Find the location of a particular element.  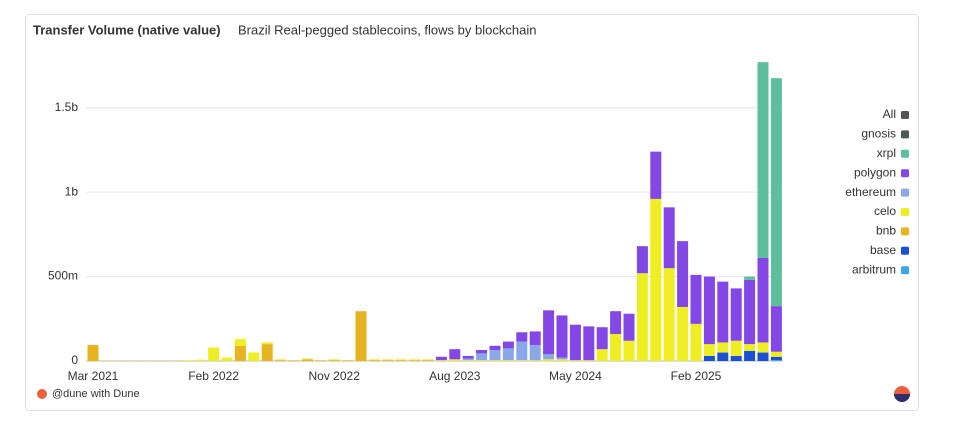

legend-label: bnb is located at coordinates (886, 231).